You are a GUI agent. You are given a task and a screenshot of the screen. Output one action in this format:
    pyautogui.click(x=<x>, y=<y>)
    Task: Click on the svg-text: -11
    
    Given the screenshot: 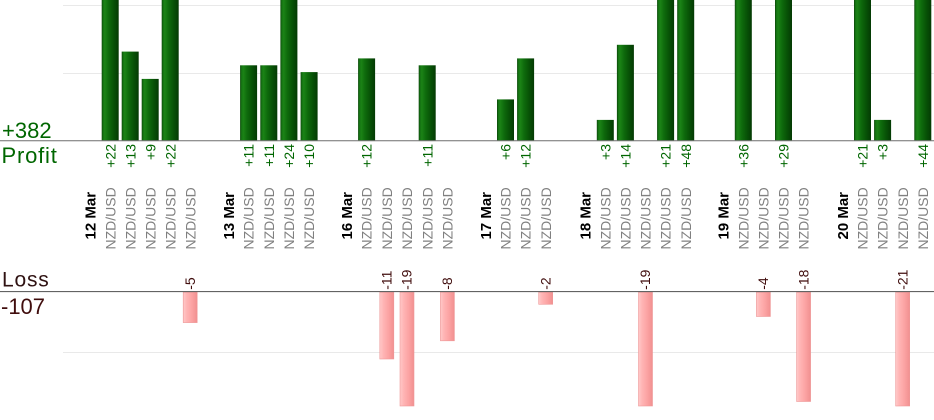 What is the action you would take?
    pyautogui.click(x=387, y=279)
    